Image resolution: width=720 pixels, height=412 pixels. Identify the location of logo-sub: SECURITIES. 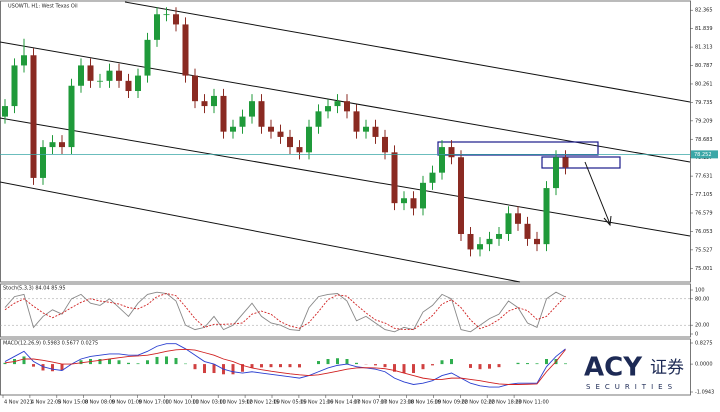
(631, 387).